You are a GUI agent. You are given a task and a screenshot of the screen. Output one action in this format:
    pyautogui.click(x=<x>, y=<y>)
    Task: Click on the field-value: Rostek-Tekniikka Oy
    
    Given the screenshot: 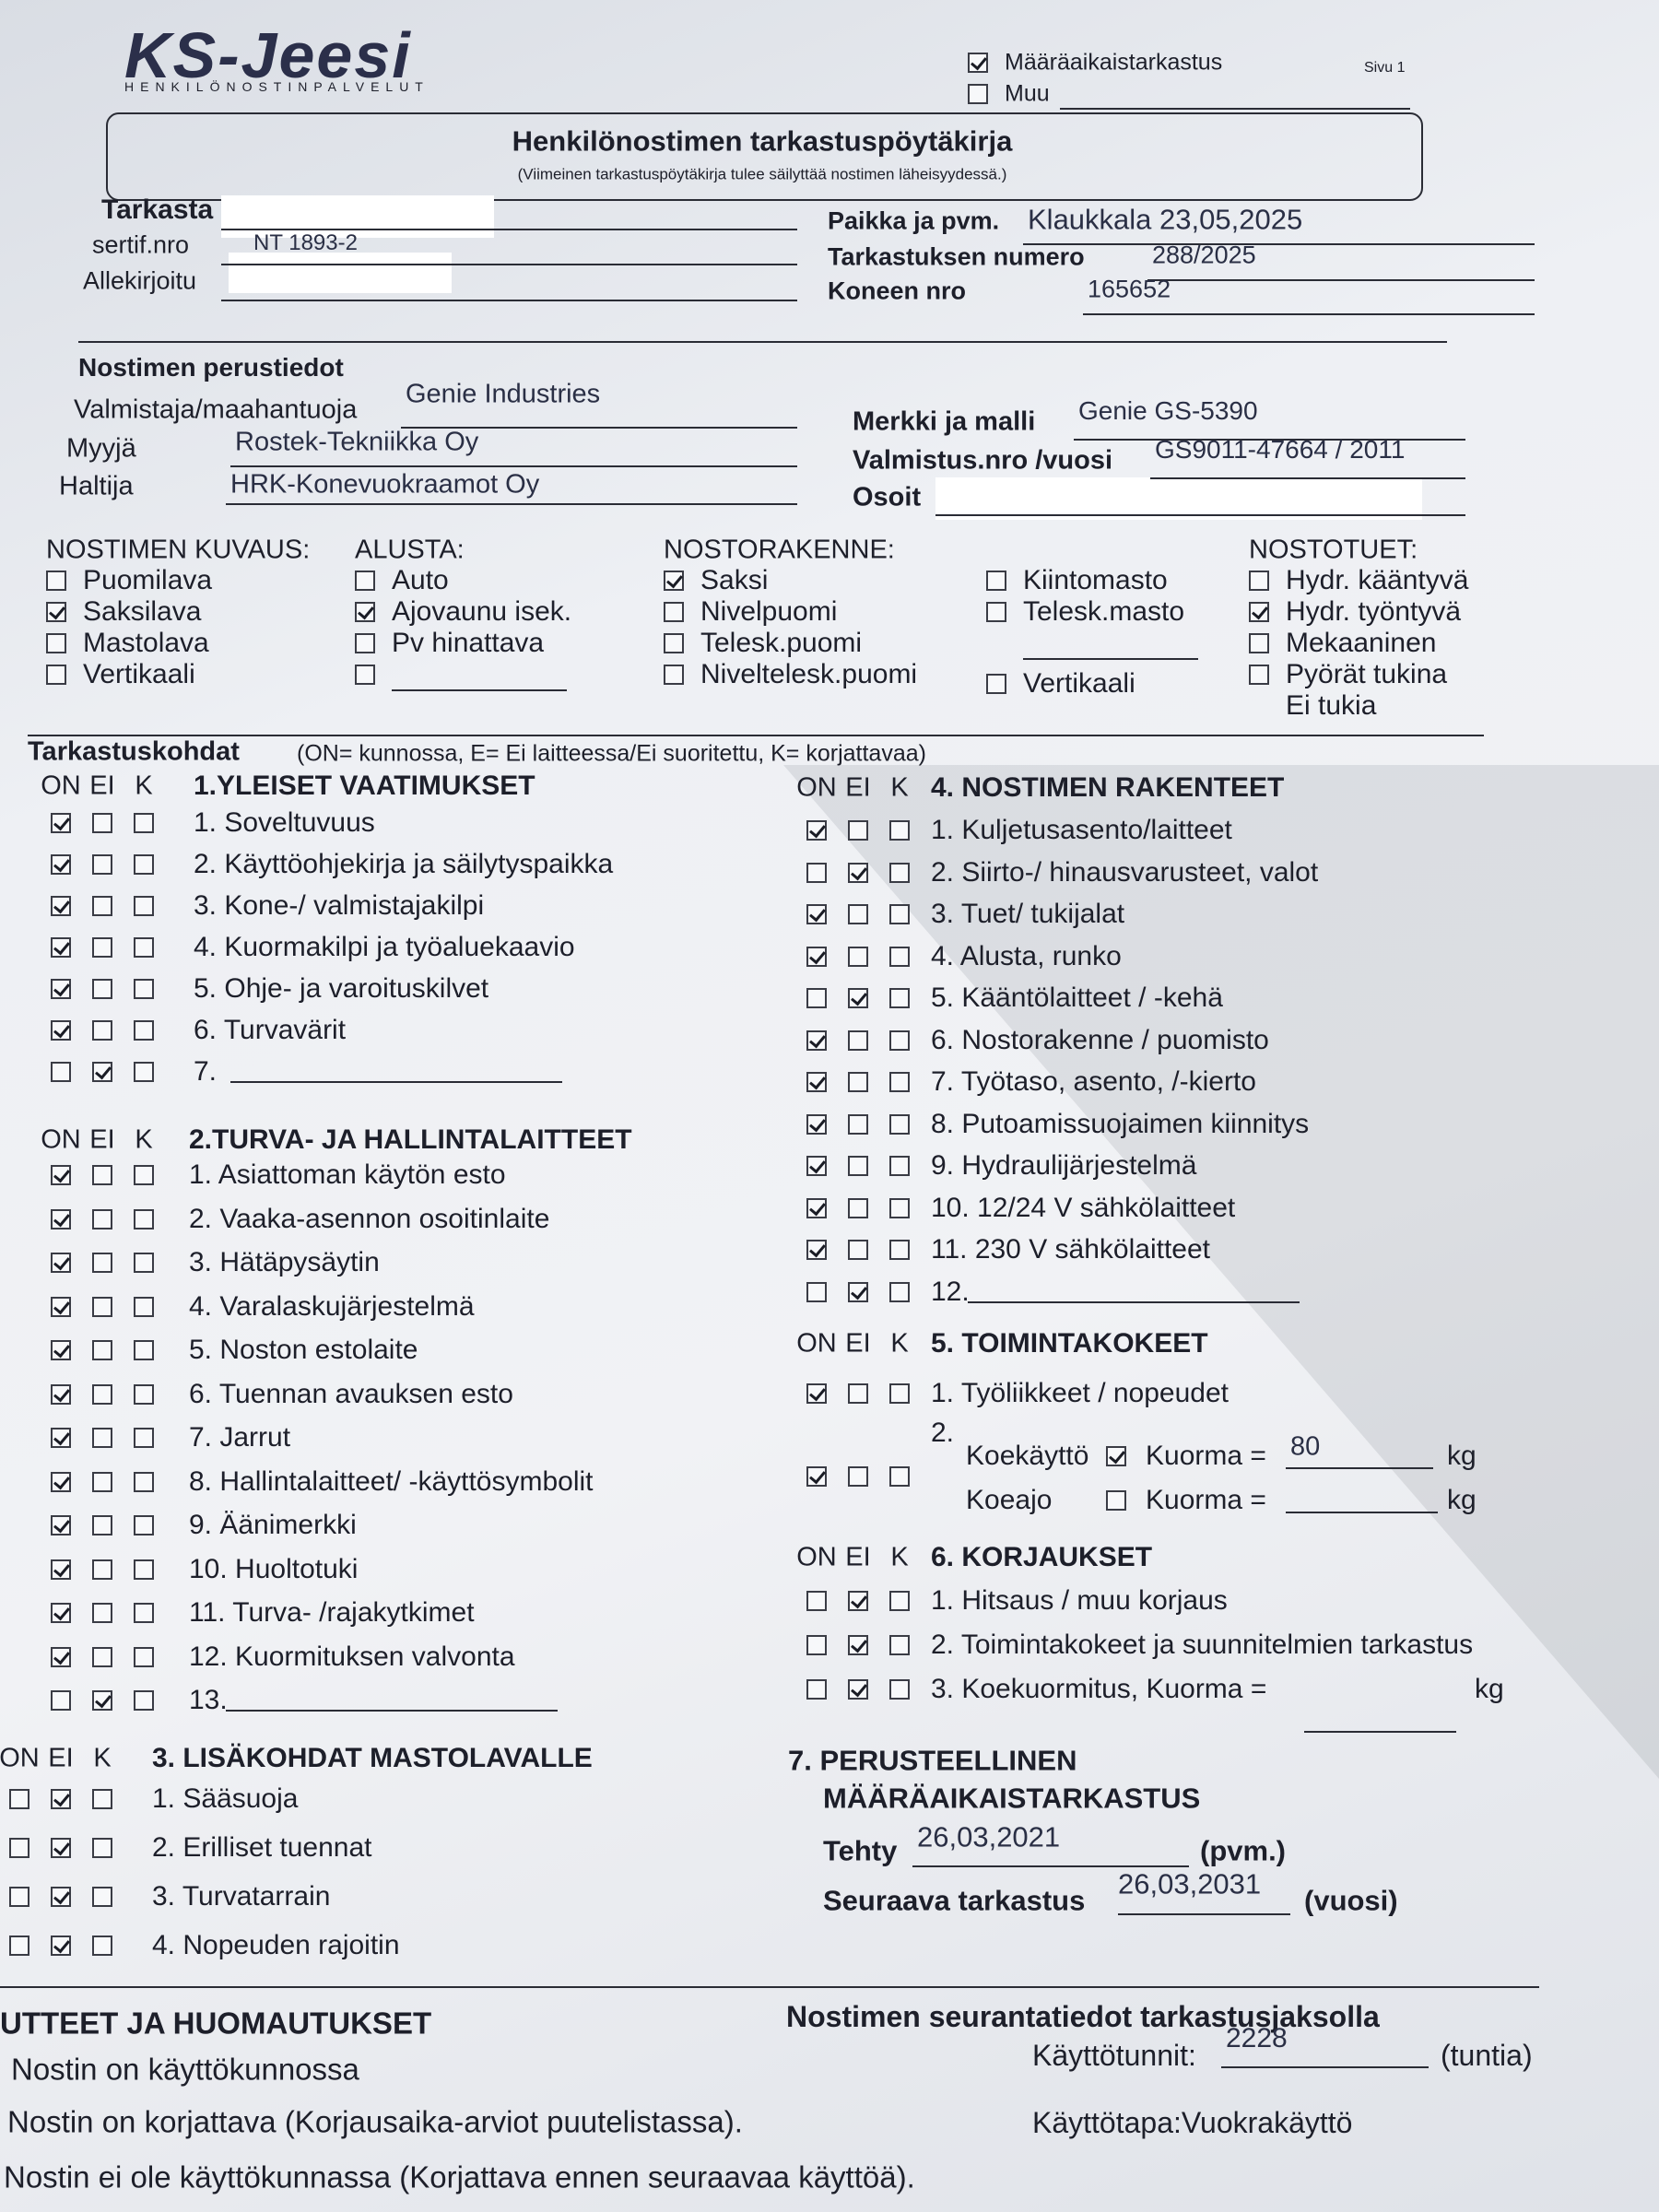 What is the action you would take?
    pyautogui.click(x=357, y=442)
    